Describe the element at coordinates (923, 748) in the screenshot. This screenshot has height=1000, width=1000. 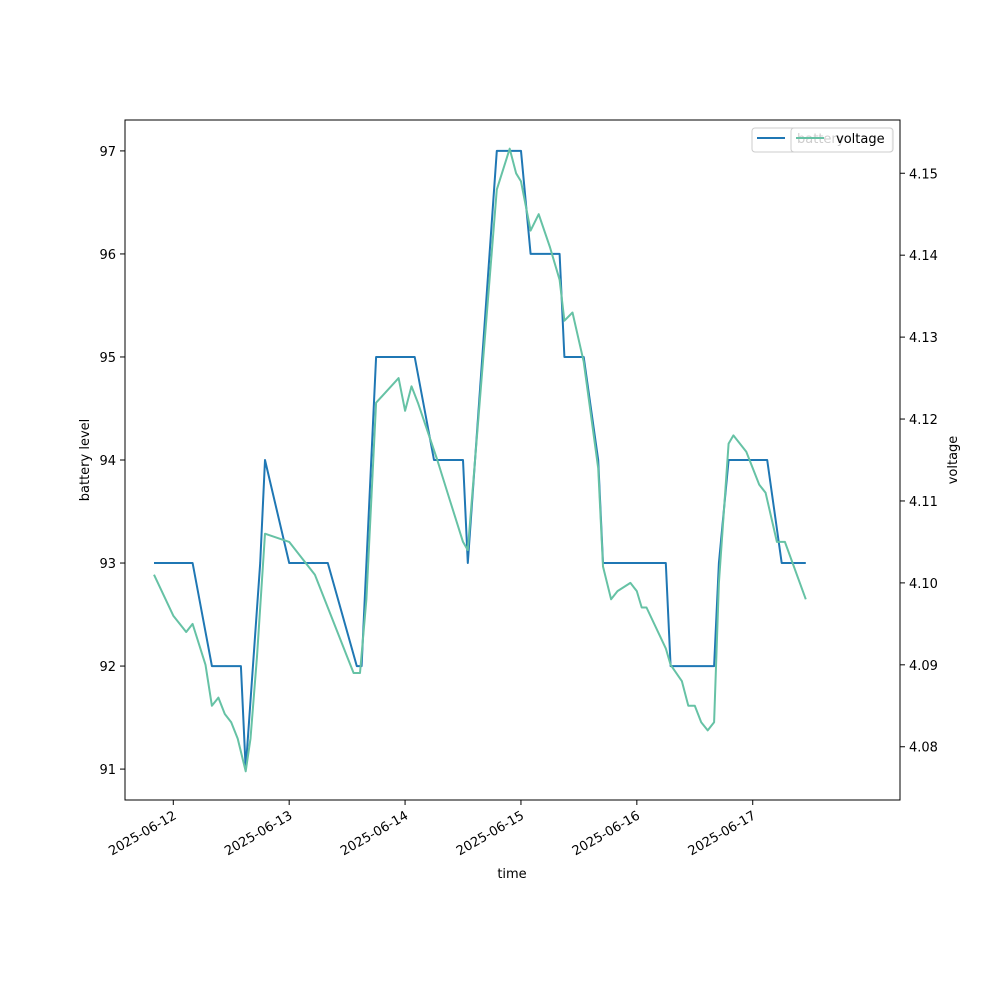
I see `y2-tick-label: 4.08` at that location.